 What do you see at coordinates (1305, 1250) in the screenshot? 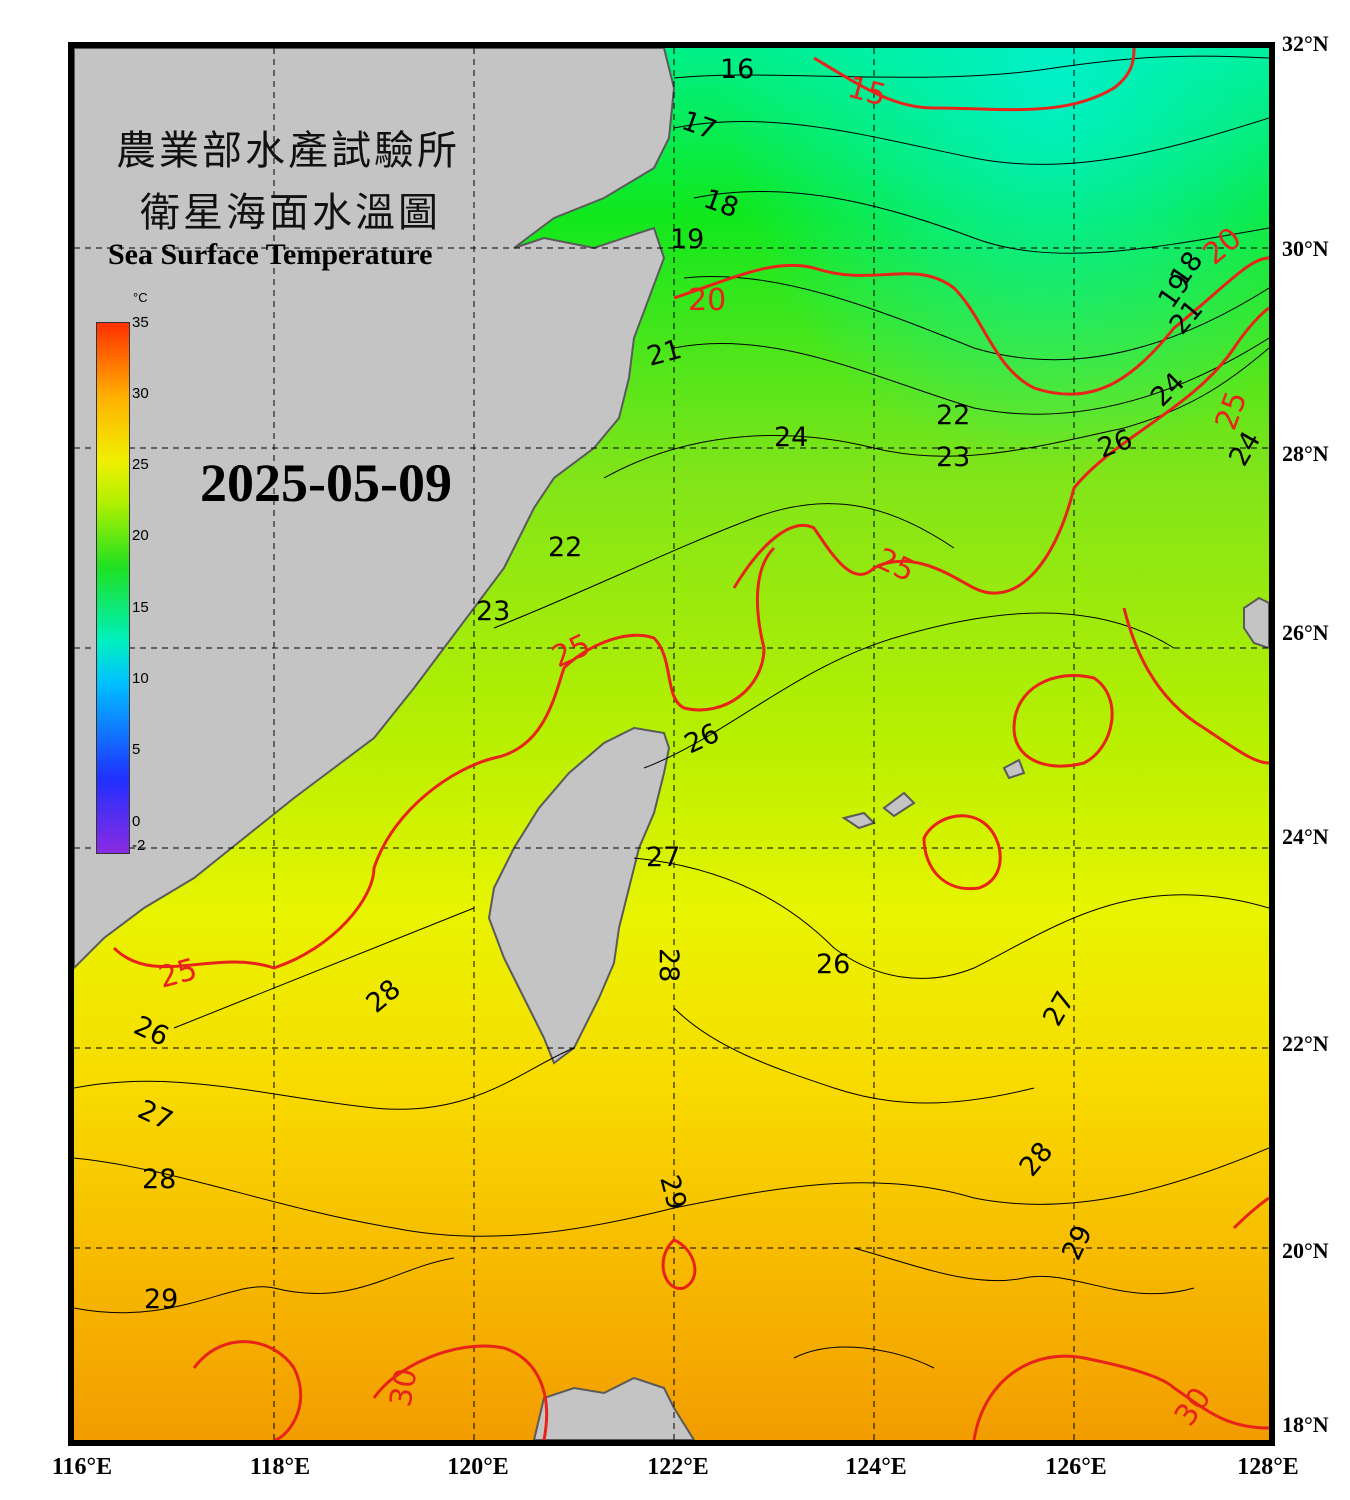
I see `lat-label-20n: 20°N` at bounding box center [1305, 1250].